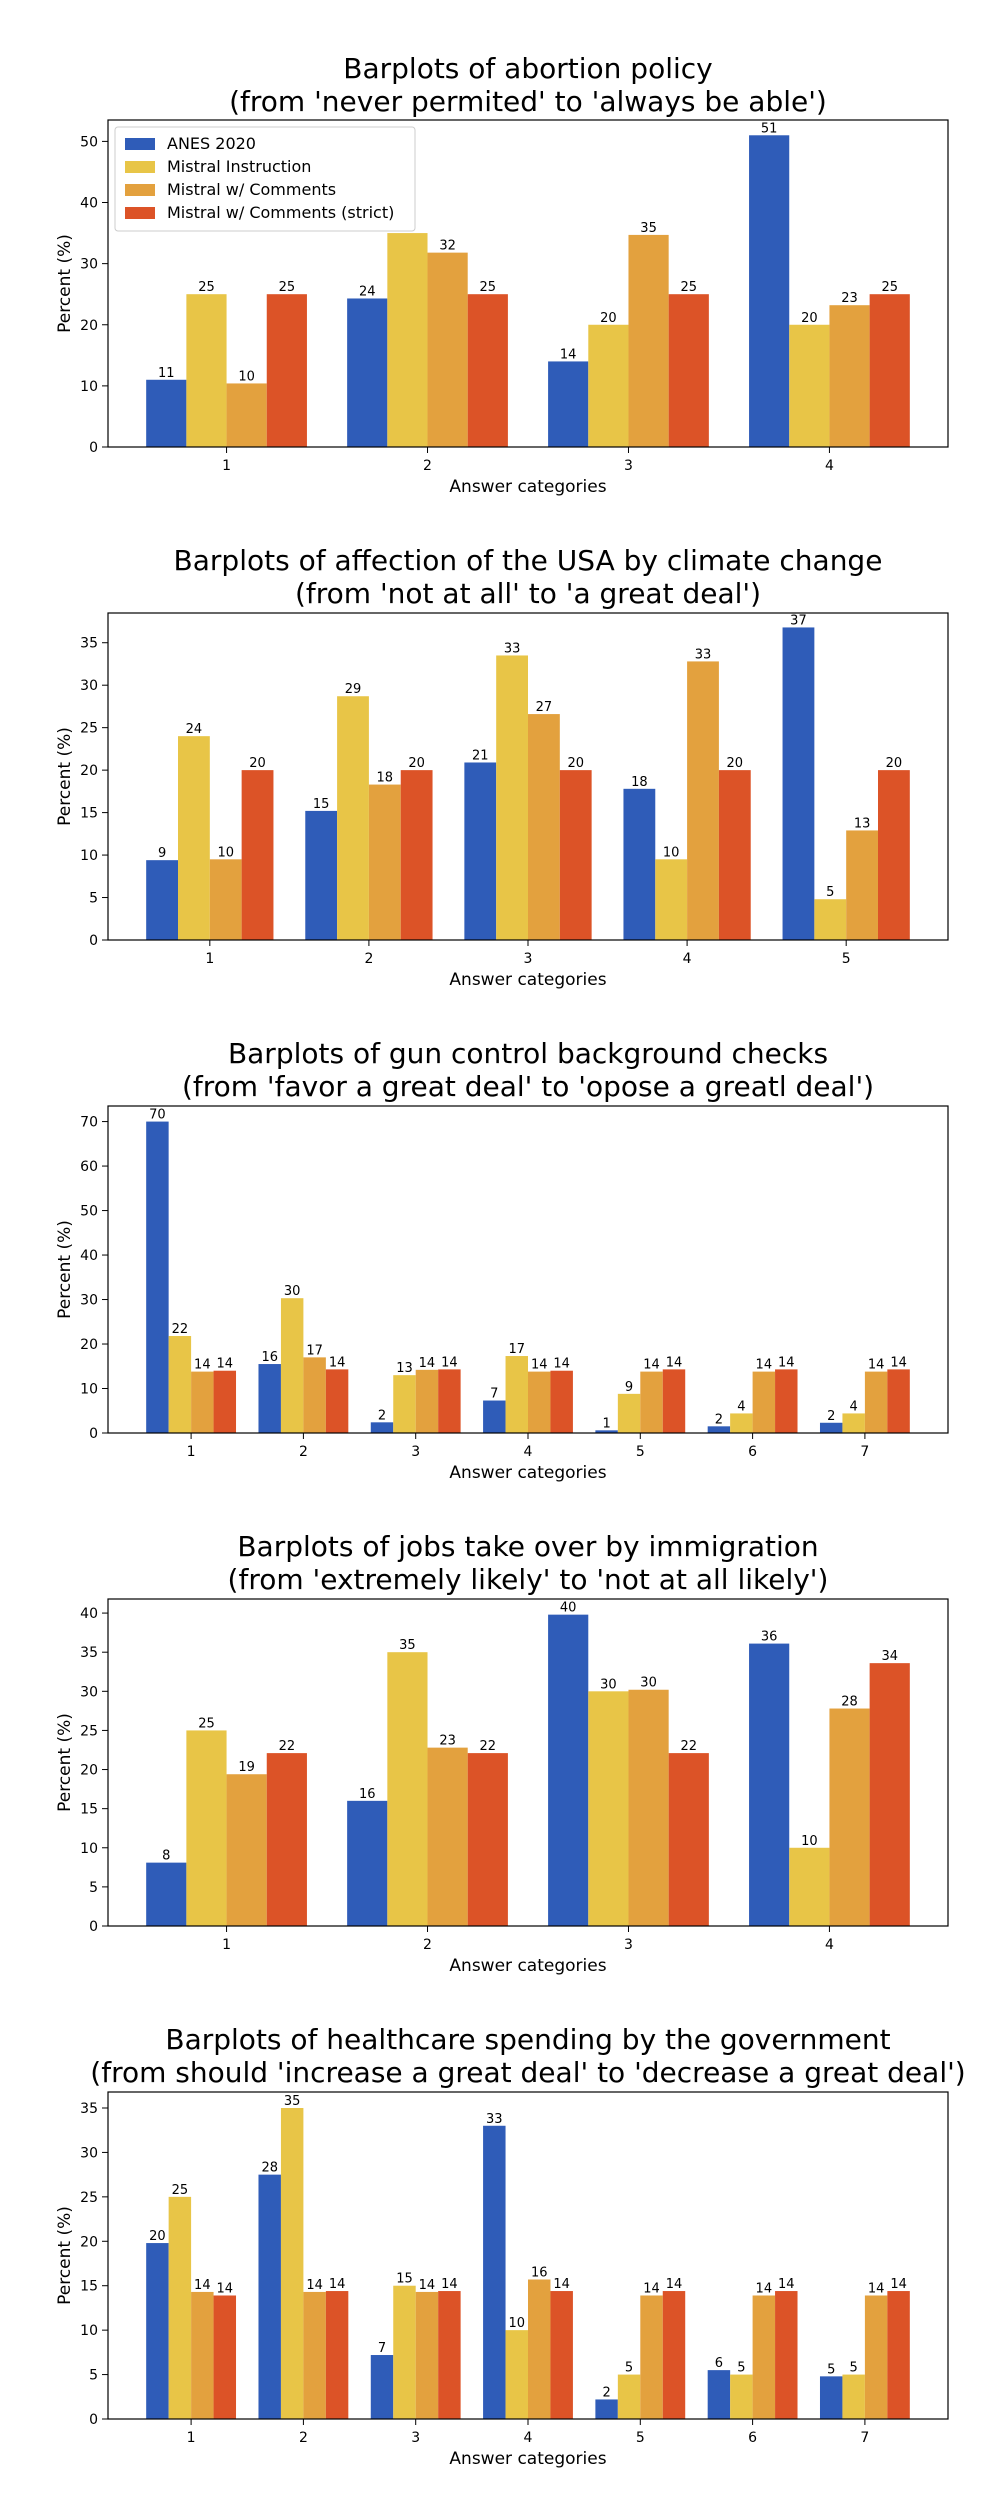  What do you see at coordinates (89, 1123) in the screenshot?
I see `y-tick-label: 70` at bounding box center [89, 1123].